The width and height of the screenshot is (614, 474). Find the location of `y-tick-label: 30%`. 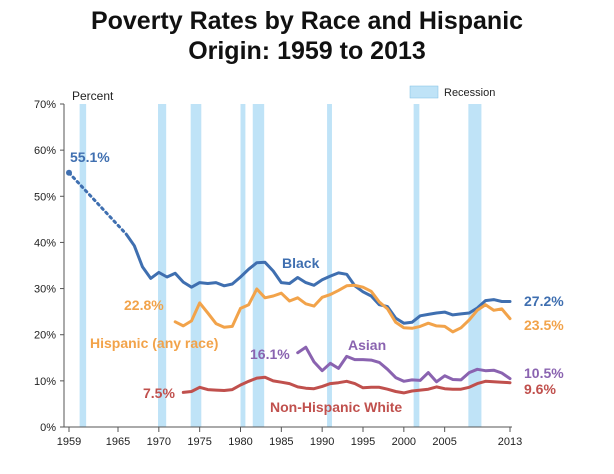

y-tick-label: 30% is located at coordinates (45, 290).